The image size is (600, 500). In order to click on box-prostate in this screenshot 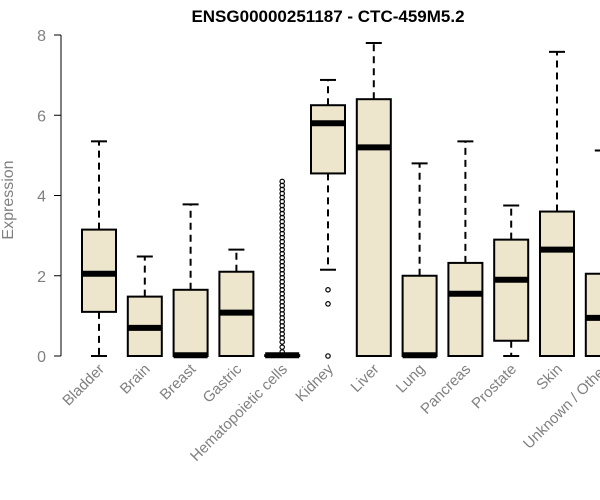, I will do `click(511, 280)`.